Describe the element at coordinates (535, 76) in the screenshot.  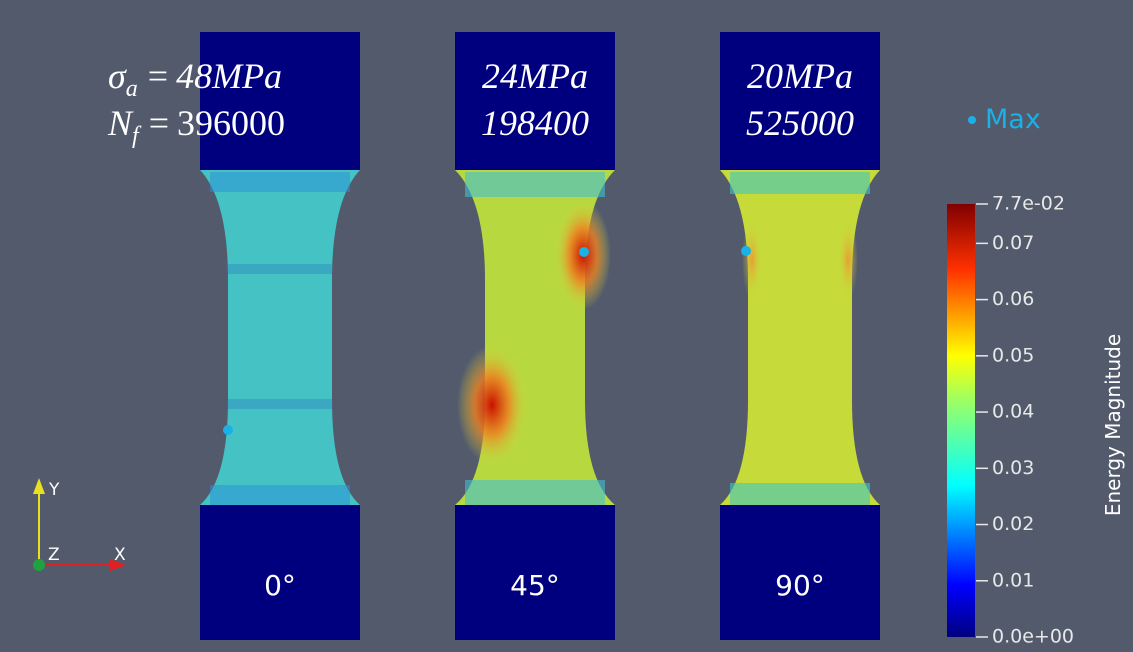
I see `stress-label: 24MPa` at that location.